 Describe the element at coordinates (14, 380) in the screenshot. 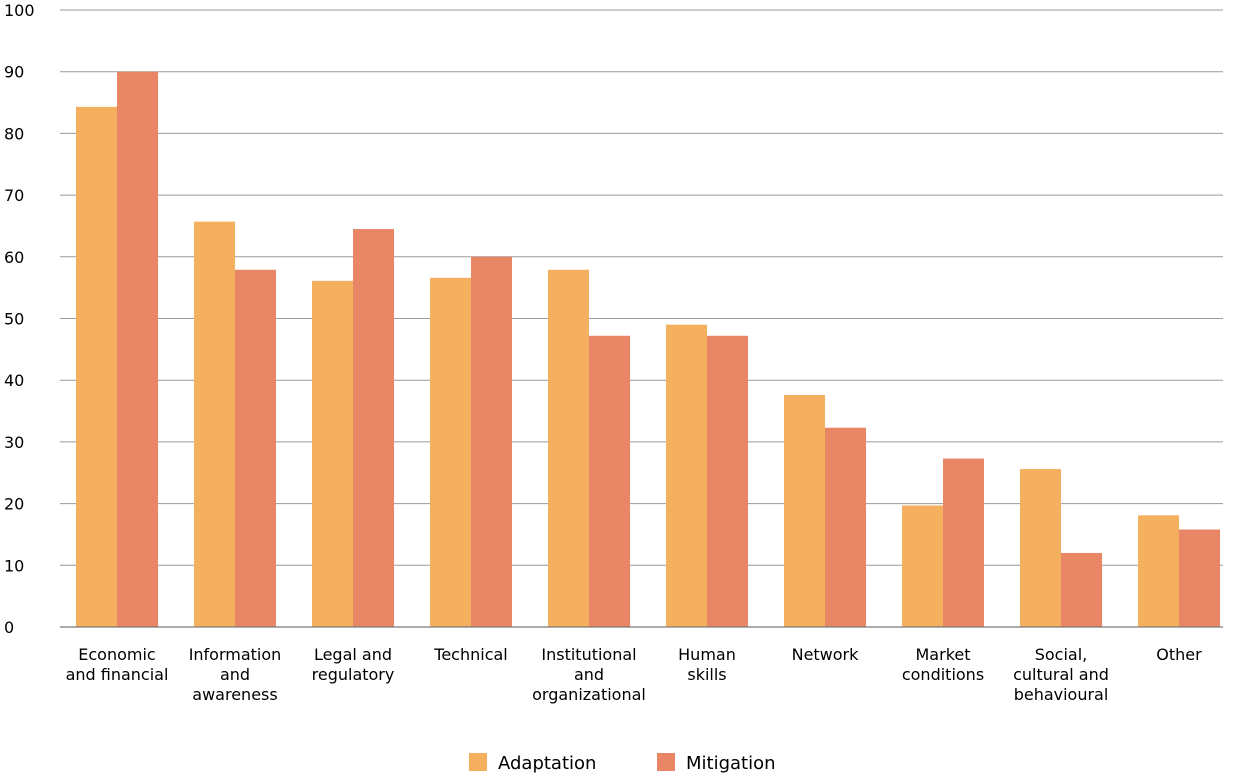

I see `y-tick-label: 40` at that location.